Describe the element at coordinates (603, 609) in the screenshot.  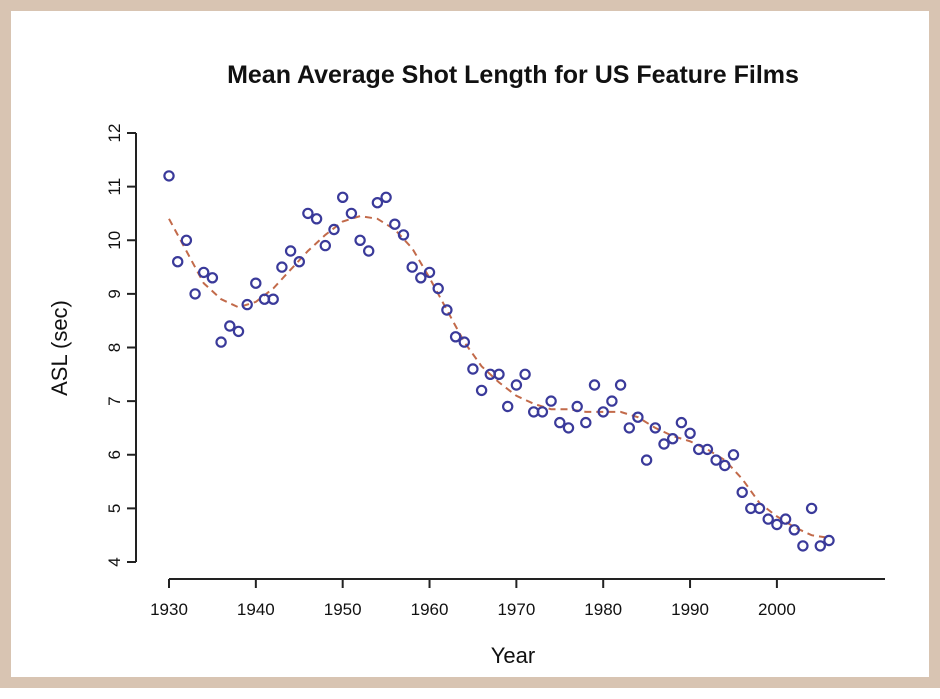
I see `x-tick-label: 1980` at that location.